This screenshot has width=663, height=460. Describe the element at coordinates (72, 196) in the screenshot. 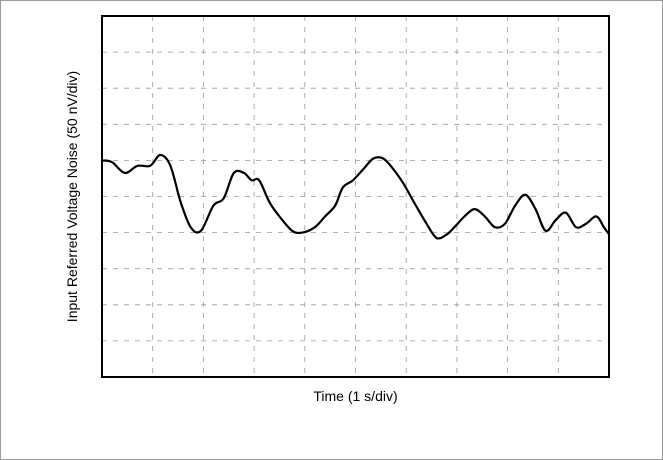

I see `y-axis-label: Input Referred Voltage Noise (50 nV/div)` at that location.